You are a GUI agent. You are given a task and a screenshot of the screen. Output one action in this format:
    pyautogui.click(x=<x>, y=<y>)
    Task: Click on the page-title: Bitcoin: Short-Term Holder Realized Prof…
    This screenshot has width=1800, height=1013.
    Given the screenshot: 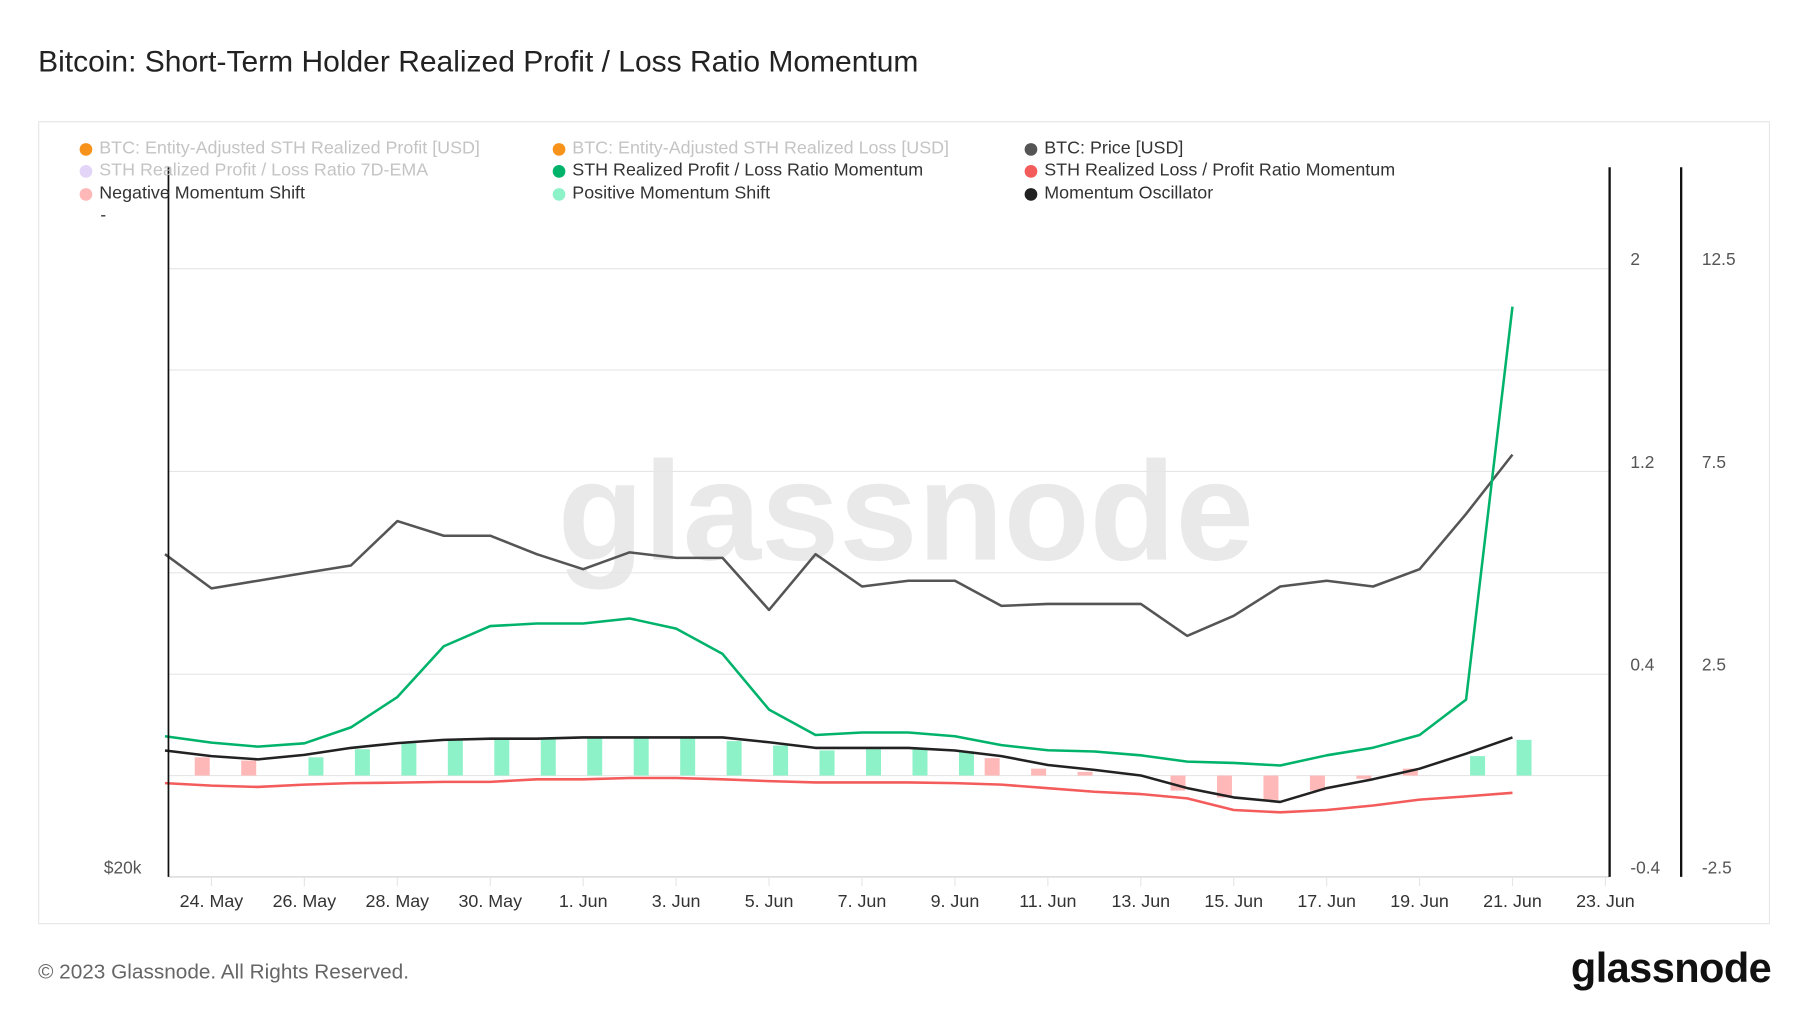 What is the action you would take?
    pyautogui.click(x=478, y=61)
    